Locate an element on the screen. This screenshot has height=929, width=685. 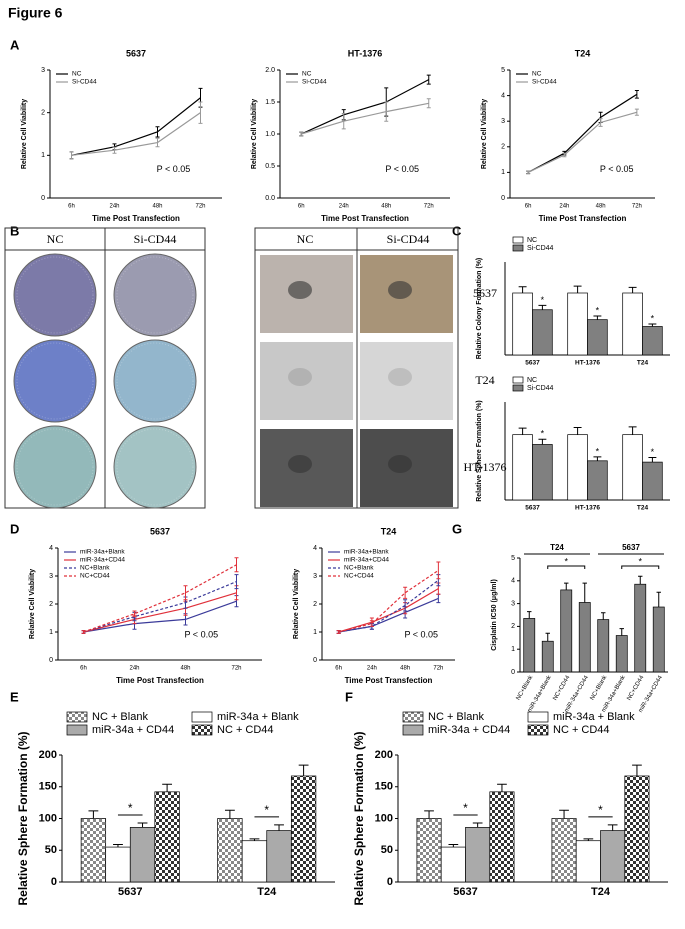
x-tick-label: T24 is located at coordinates (267, 892).